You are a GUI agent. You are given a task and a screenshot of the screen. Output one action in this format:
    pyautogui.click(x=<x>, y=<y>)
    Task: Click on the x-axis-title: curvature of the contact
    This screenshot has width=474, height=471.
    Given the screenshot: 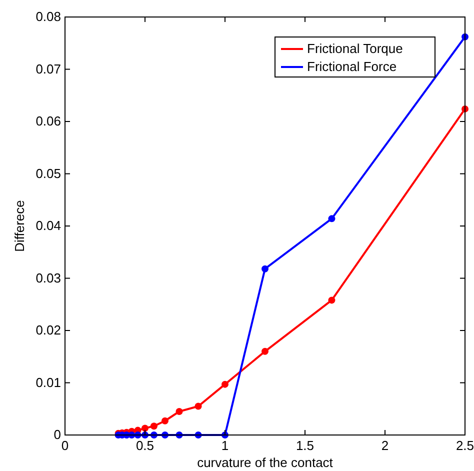 What is the action you would take?
    pyautogui.click(x=265, y=462)
    